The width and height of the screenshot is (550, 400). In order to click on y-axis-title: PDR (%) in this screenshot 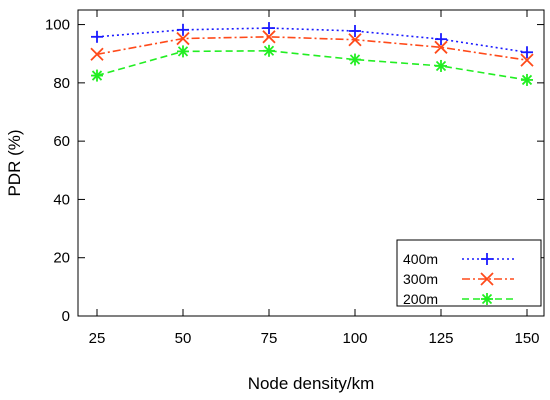, I will do `click(14, 162)`.